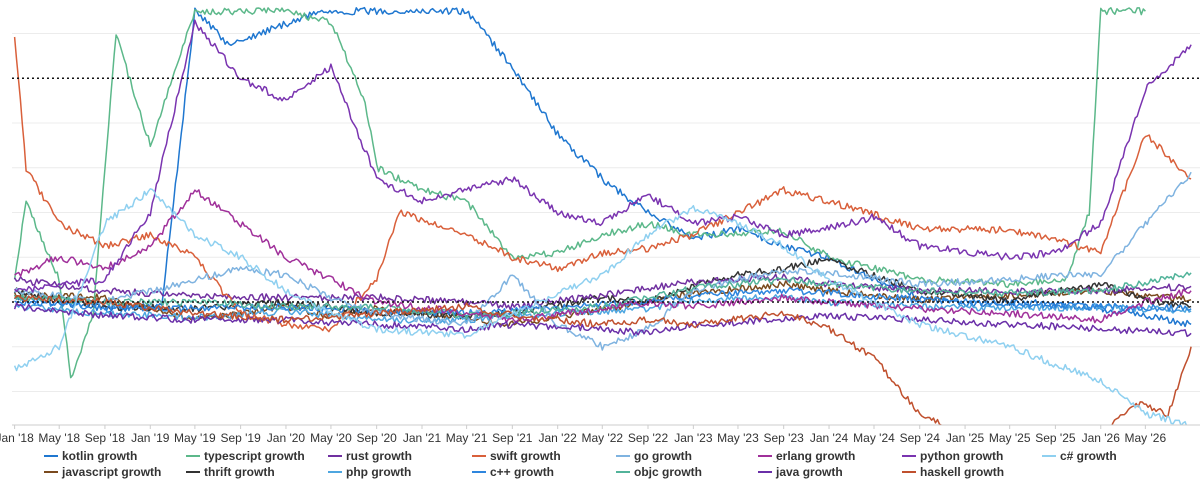 This screenshot has height=480, width=1200. What do you see at coordinates (829, 438) in the screenshot?
I see `x-tick-label: Jan '24` at bounding box center [829, 438].